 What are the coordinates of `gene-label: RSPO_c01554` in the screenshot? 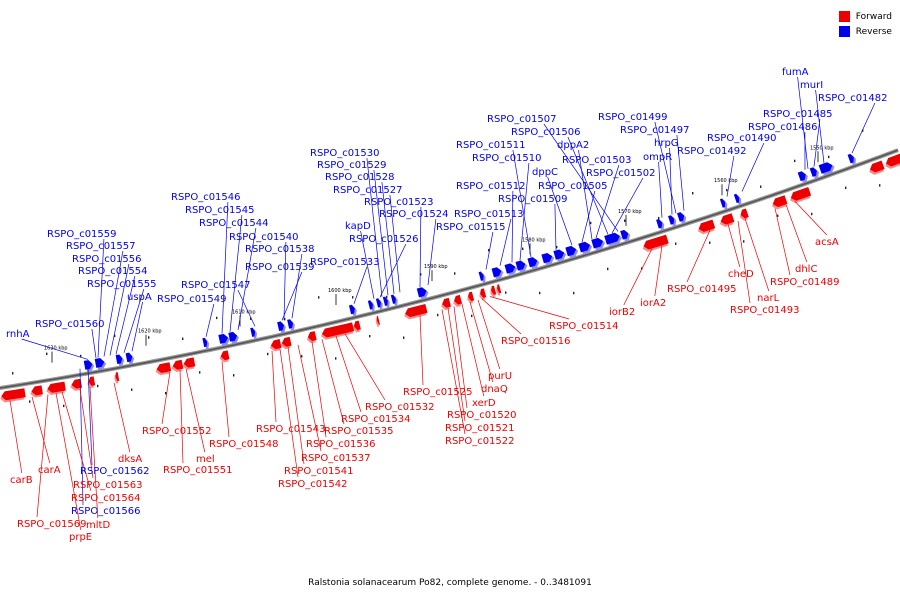 It's located at (113, 271).